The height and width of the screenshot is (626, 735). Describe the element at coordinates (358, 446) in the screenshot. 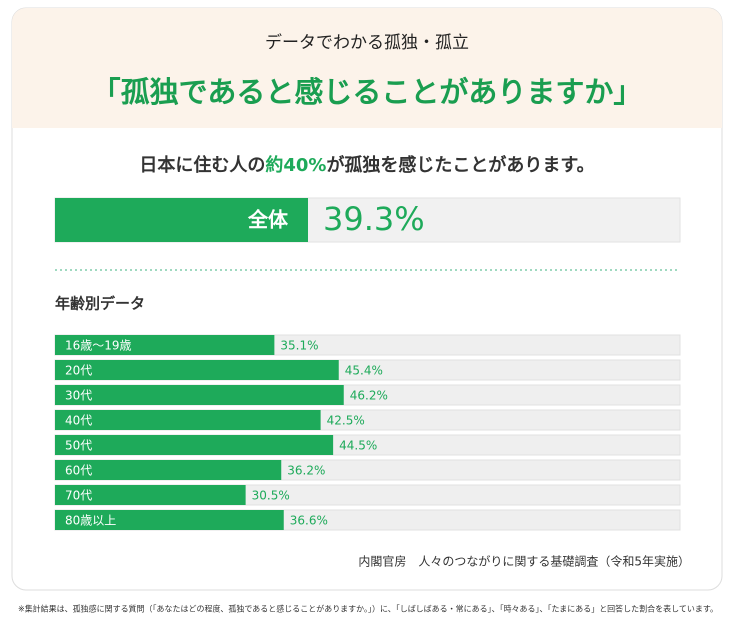

I see `value-label: 44.5%` at that location.